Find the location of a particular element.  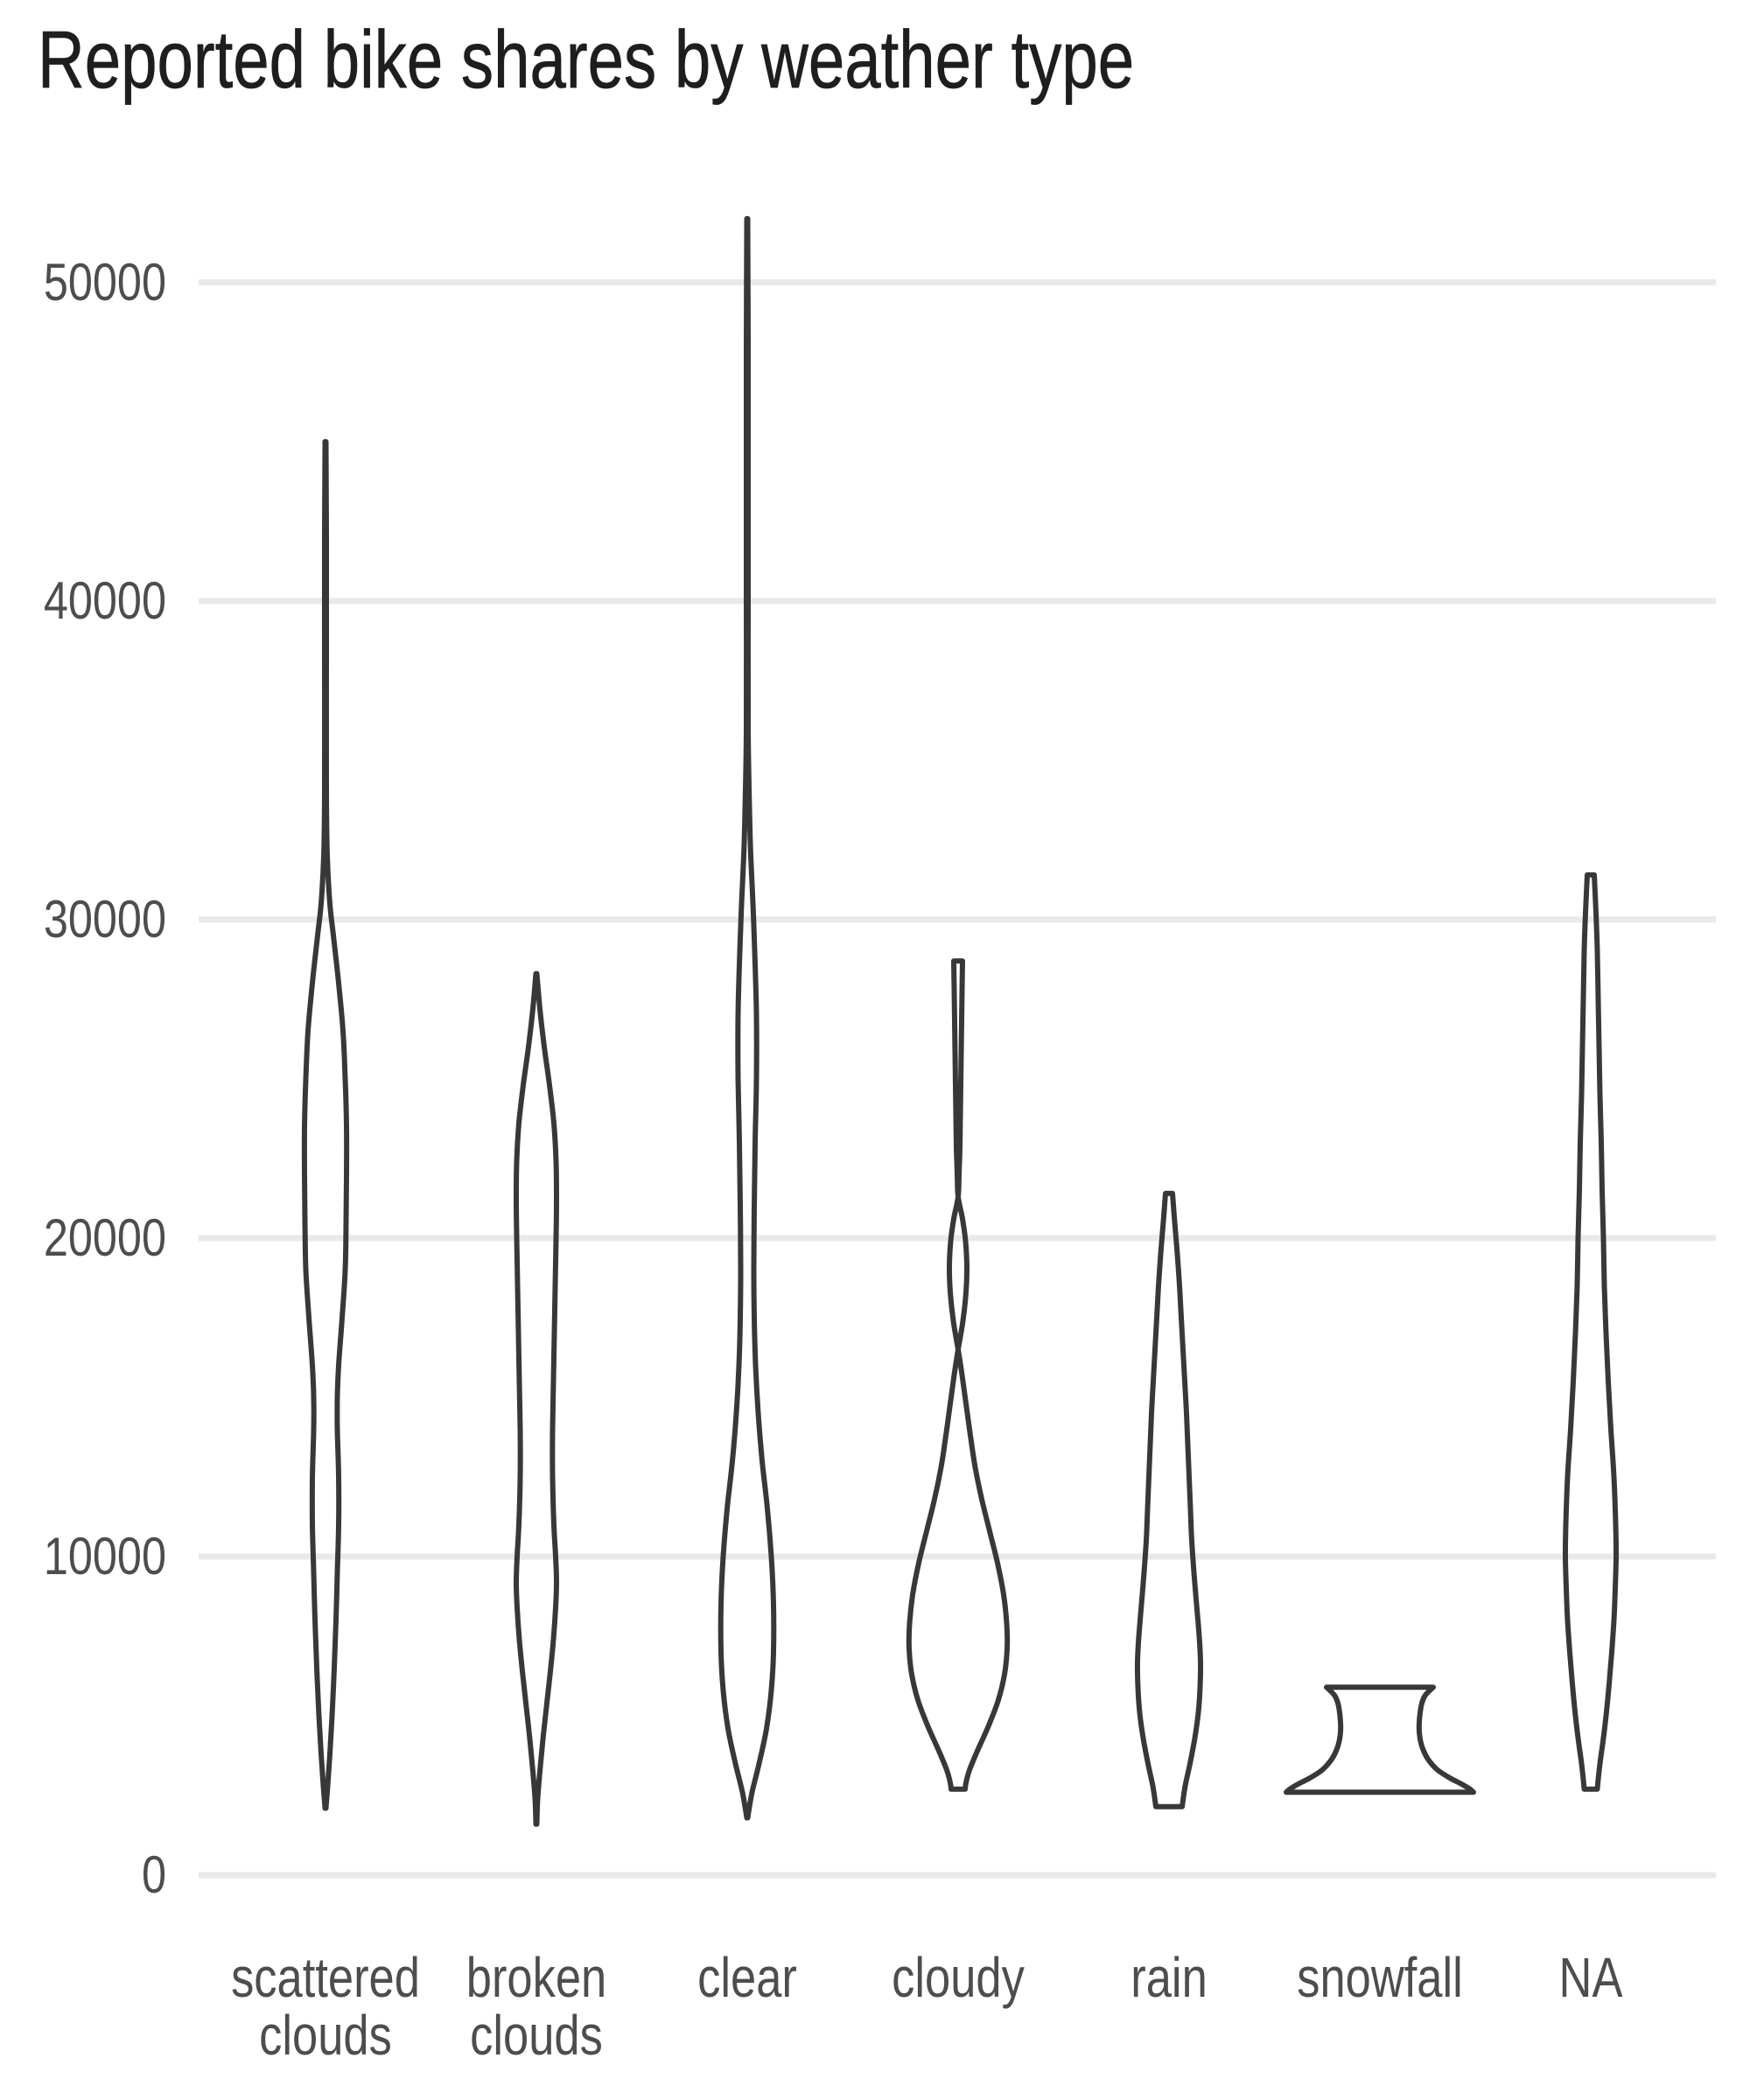

y-tick-label-30000: 30000 is located at coordinates (104, 919).